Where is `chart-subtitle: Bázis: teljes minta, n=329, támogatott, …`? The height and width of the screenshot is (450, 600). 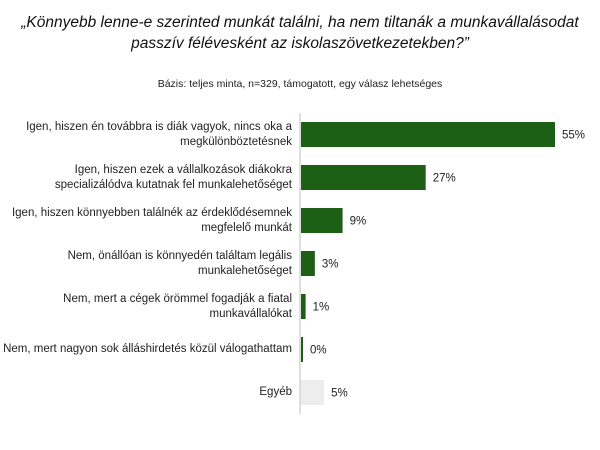
chart-subtitle: Bázis: teljes minta, n=329, támogatott, … is located at coordinates (300, 84).